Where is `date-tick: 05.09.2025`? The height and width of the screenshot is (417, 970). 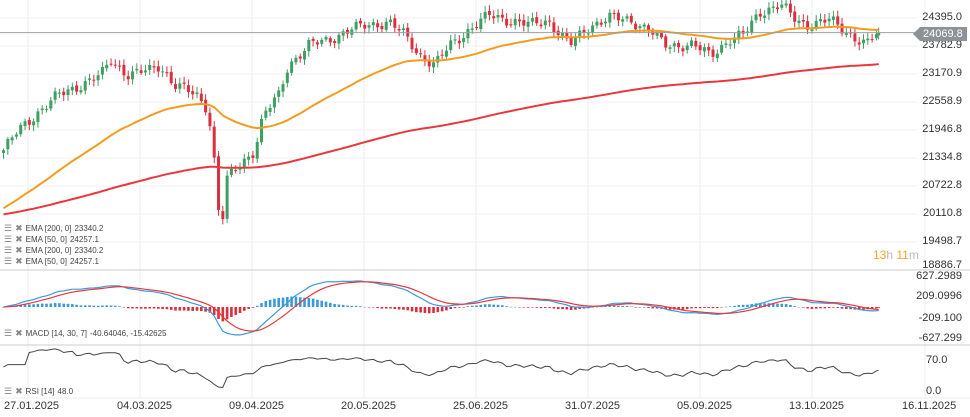 date-tick: 05.09.2025 is located at coordinates (705, 406).